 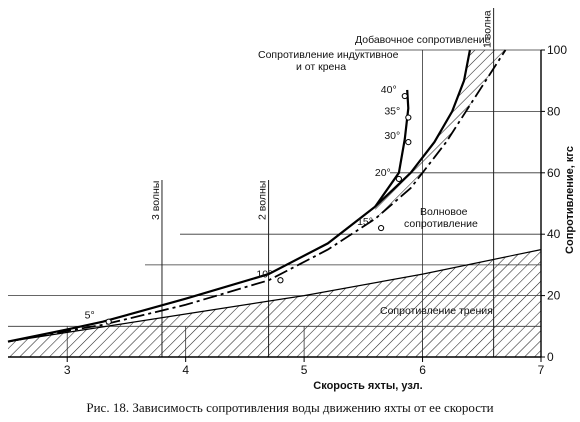 What do you see at coordinates (264, 274) in the screenshot?
I see `heel-point-label: 10°` at bounding box center [264, 274].